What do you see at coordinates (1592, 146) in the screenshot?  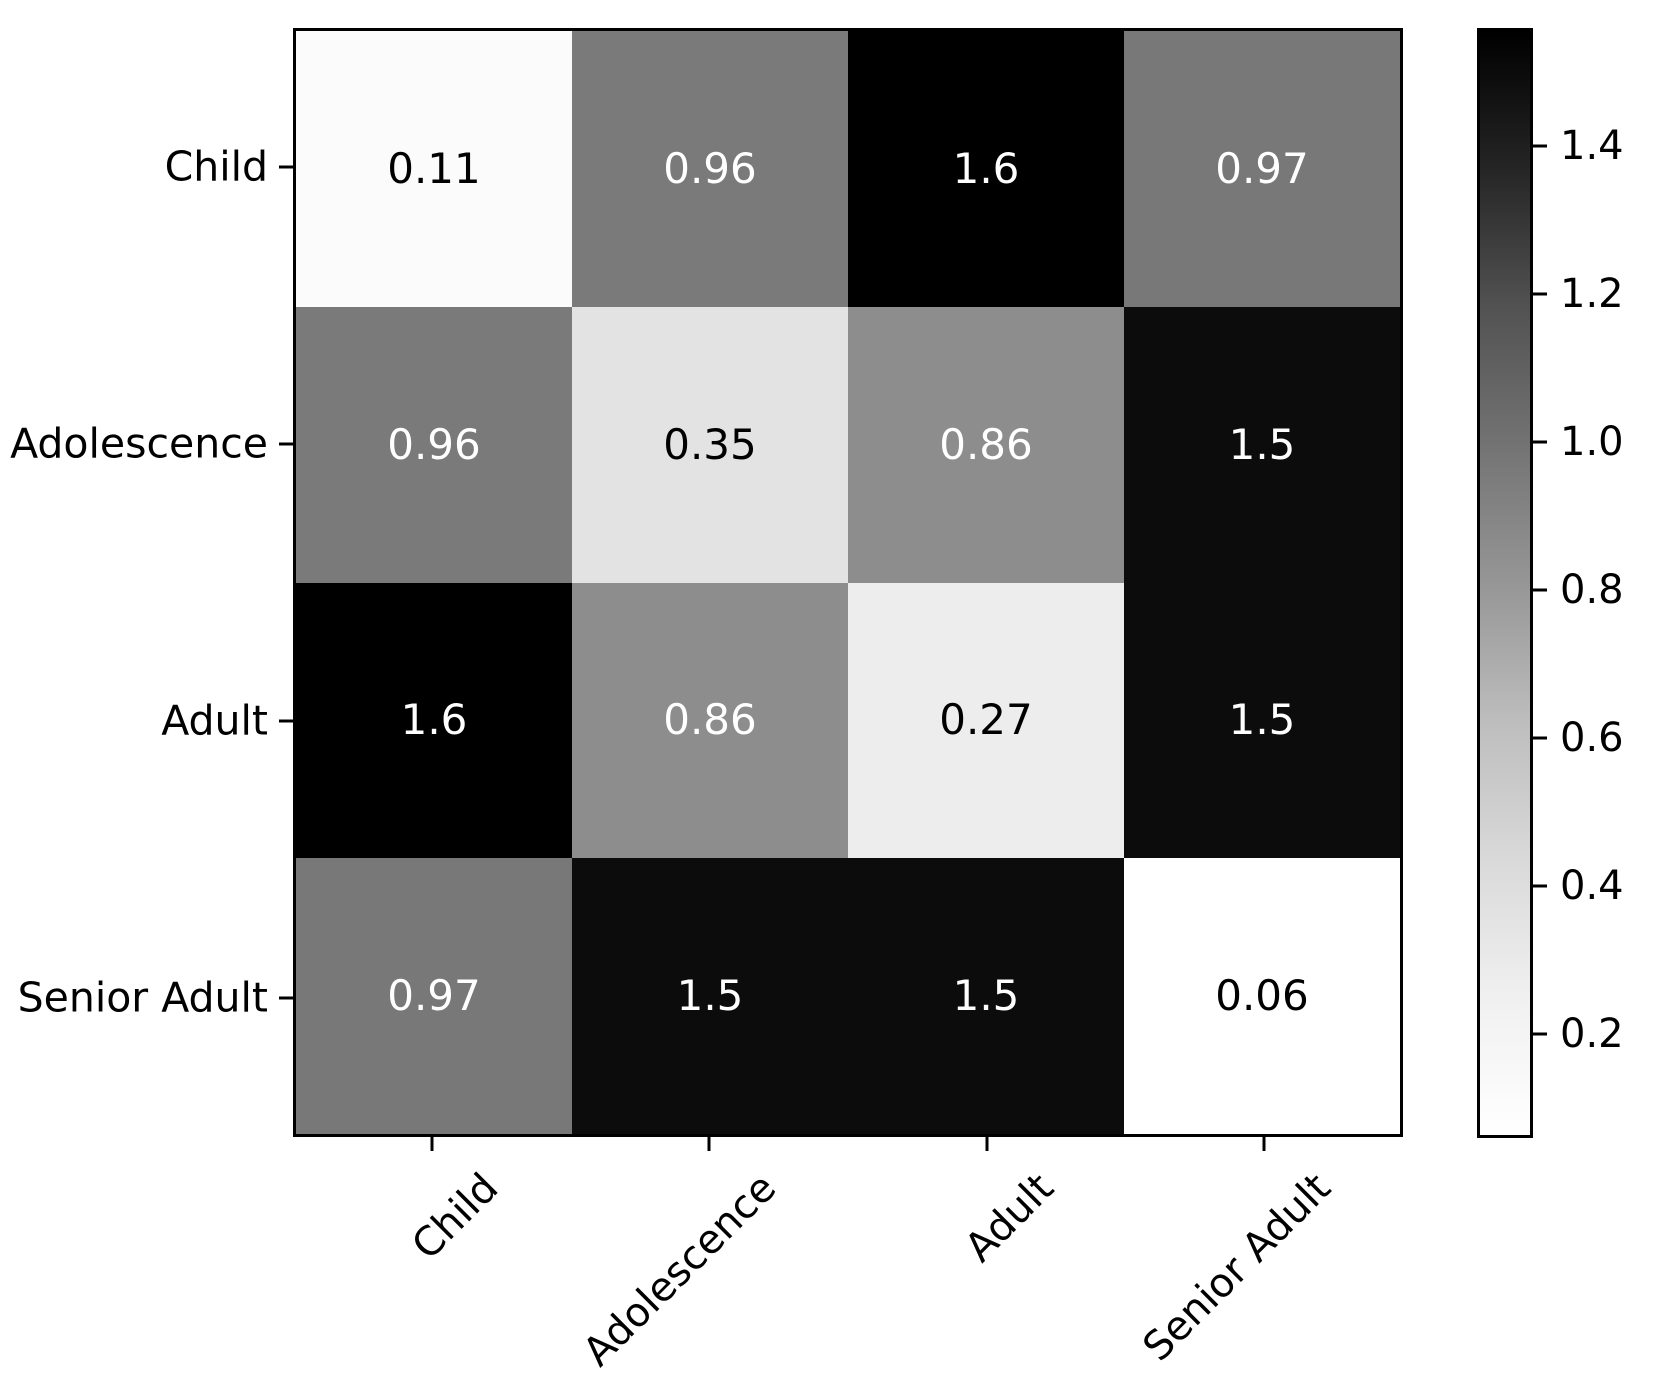 I see `colorbar-tick-label: 1.4` at bounding box center [1592, 146].